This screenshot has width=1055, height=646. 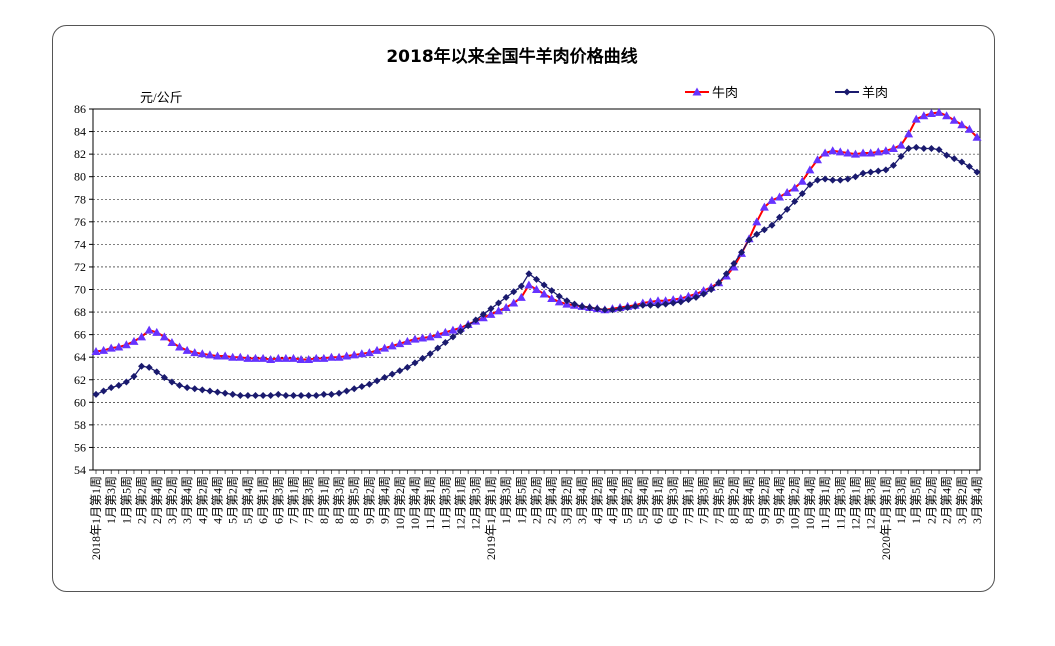 I want to click on y-tick-label: 62, so click(x=80, y=380).